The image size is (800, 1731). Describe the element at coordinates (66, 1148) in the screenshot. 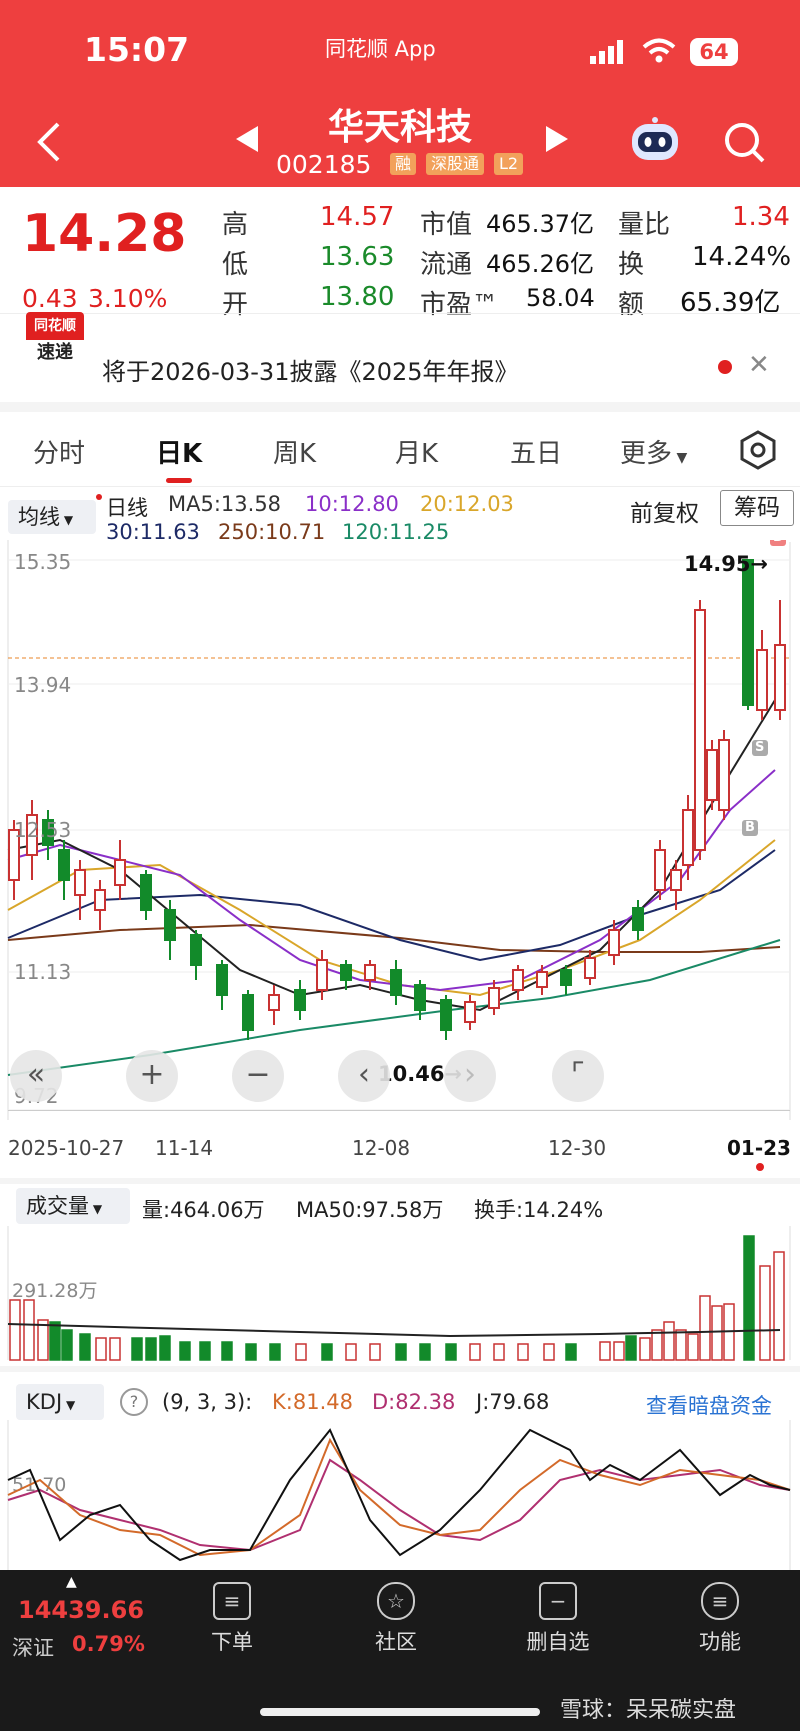

I see `x-label-1: 2025-10-27` at that location.